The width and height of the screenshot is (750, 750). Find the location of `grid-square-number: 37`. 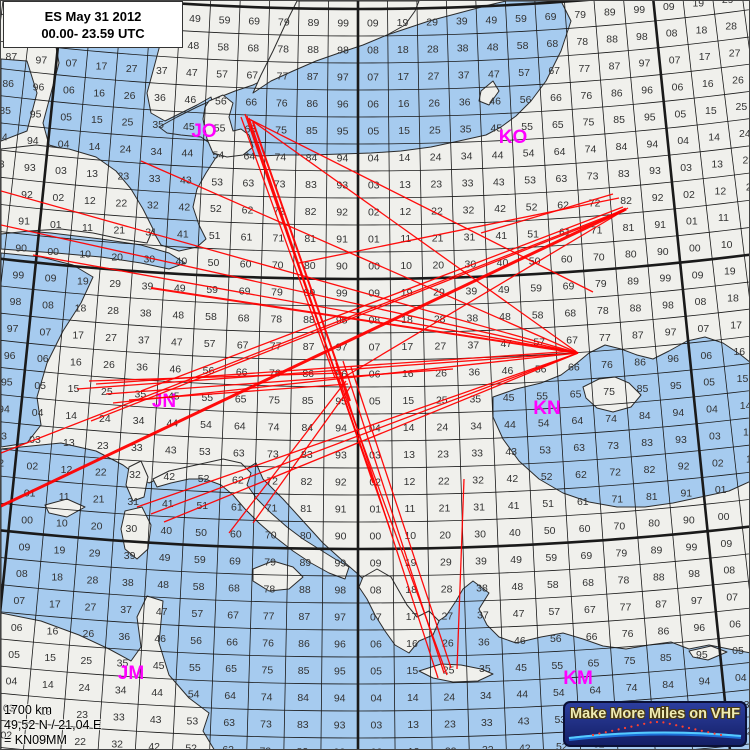

grid-square-number: 37 is located at coordinates (473, 345).